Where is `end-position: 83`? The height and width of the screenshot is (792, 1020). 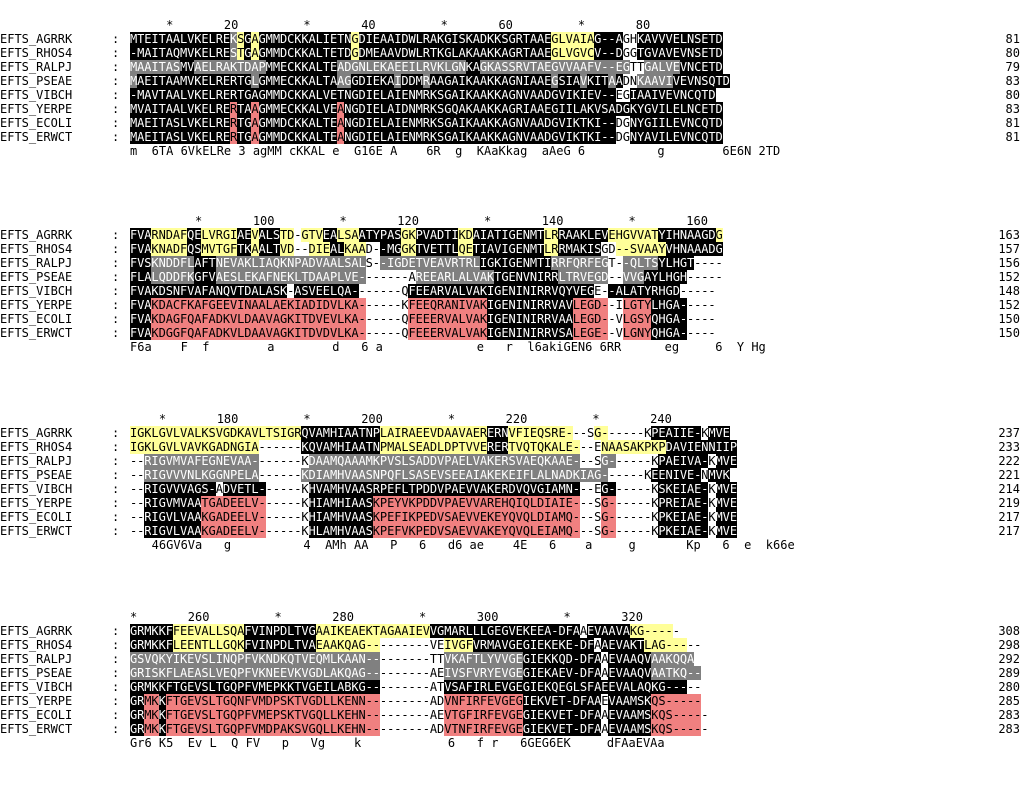 end-position: 83 is located at coordinates (1012, 81).